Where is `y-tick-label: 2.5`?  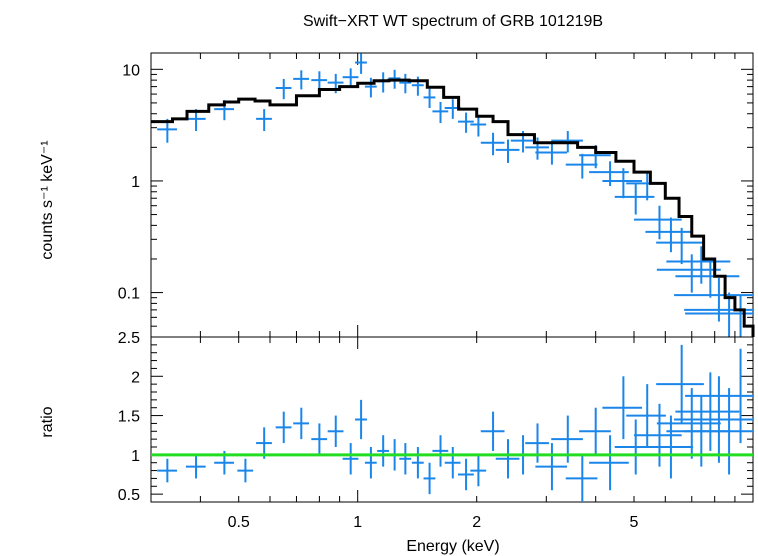 y-tick-label: 2.5 is located at coordinates (129, 338).